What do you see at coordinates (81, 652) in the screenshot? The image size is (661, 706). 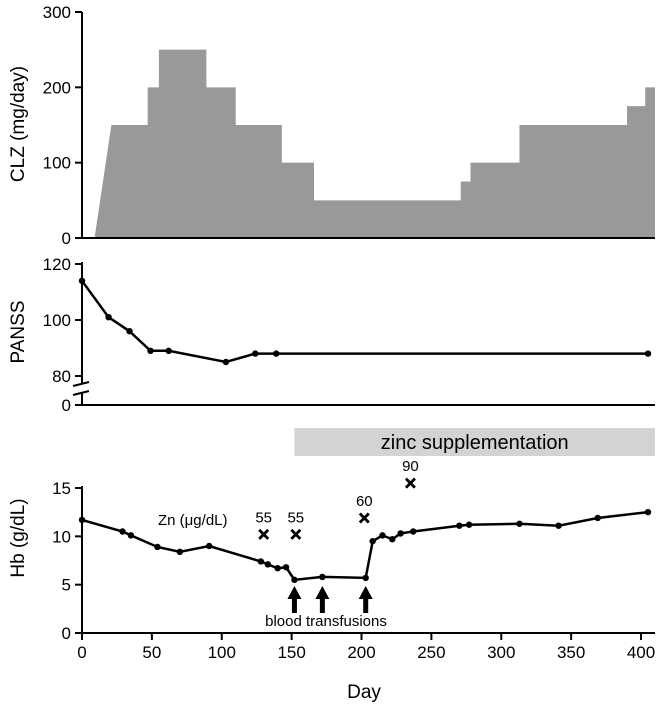 I see `x-tick-label: 0` at bounding box center [81, 652].